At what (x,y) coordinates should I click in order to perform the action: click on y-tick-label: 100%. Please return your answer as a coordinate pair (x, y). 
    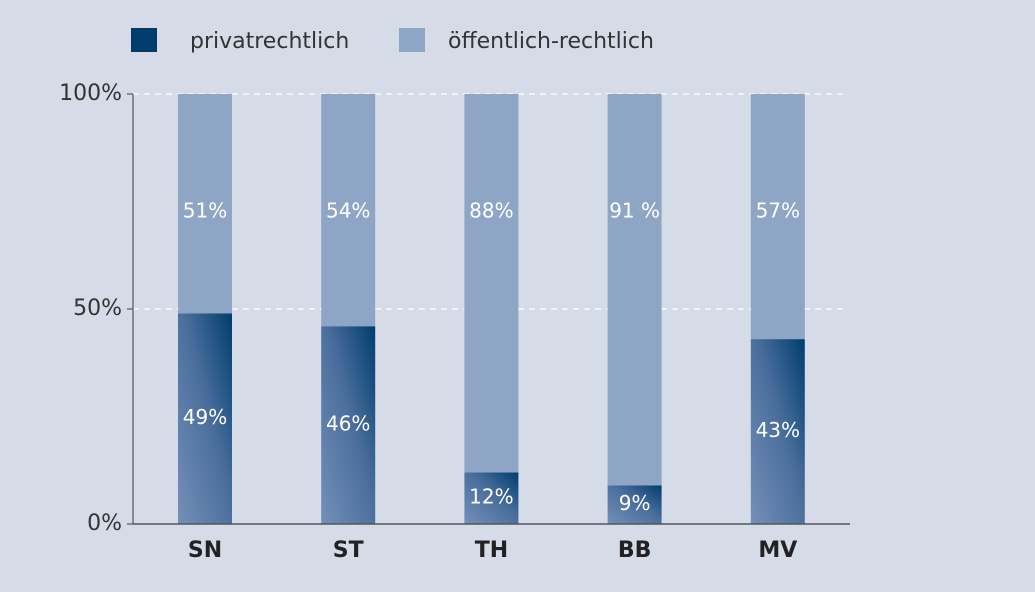
    Looking at the image, I should click on (90, 93).